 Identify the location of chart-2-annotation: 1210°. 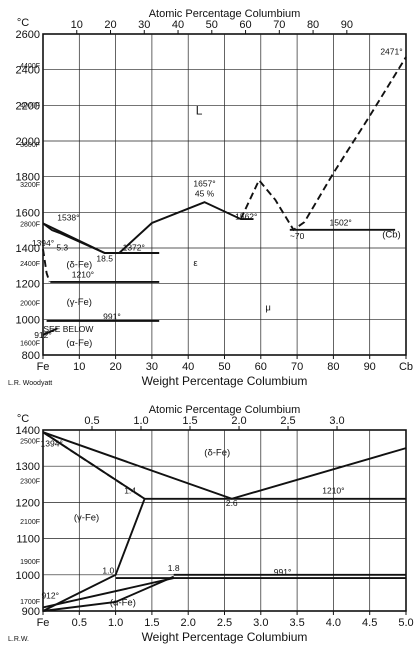
(333, 490).